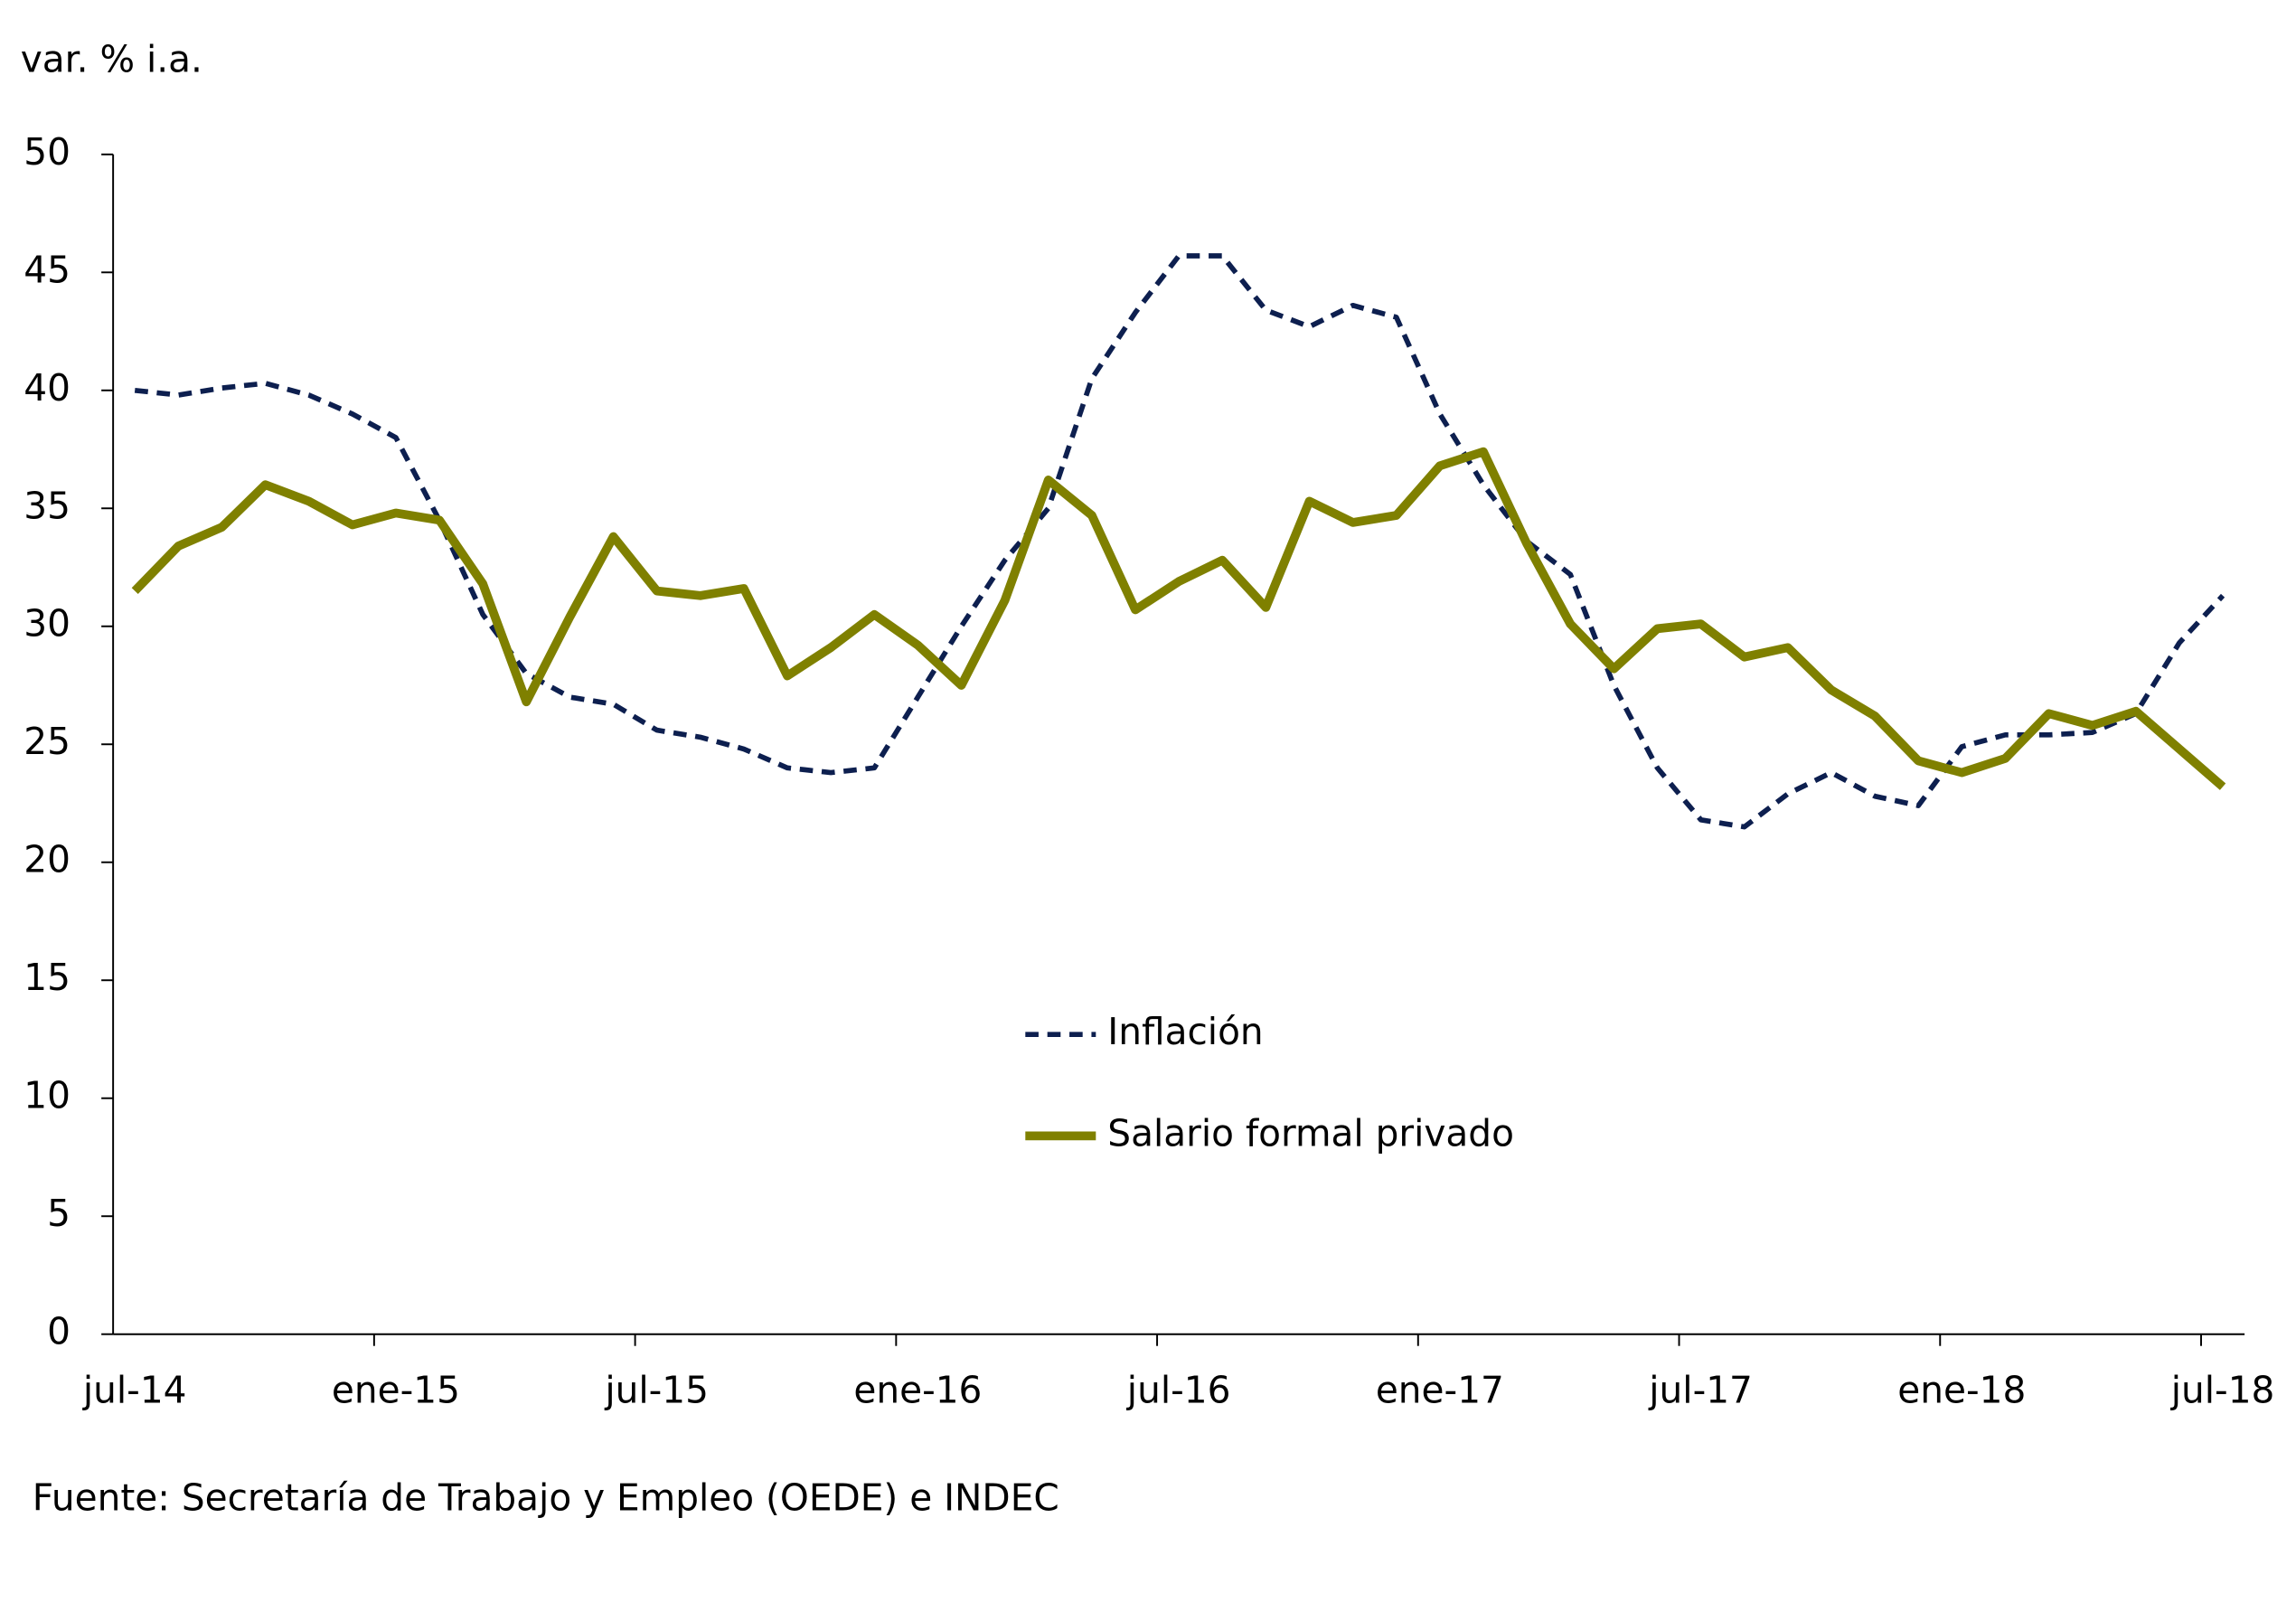 This screenshot has width=2296, height=1612. What do you see at coordinates (134, 1390) in the screenshot?
I see `x-tick-label: jul-14` at bounding box center [134, 1390].